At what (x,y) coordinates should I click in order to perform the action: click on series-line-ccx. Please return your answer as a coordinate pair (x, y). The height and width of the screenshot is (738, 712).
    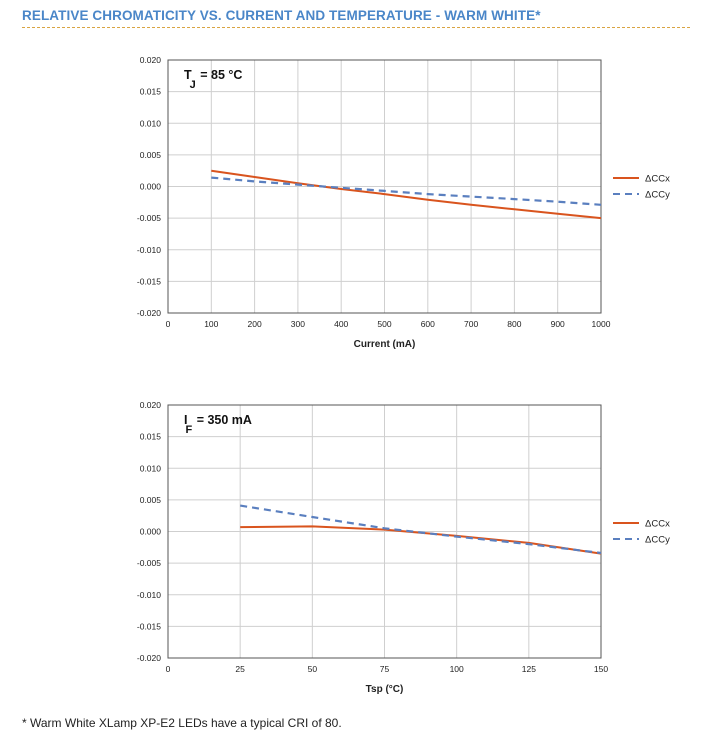
    Looking at the image, I should click on (406, 194).